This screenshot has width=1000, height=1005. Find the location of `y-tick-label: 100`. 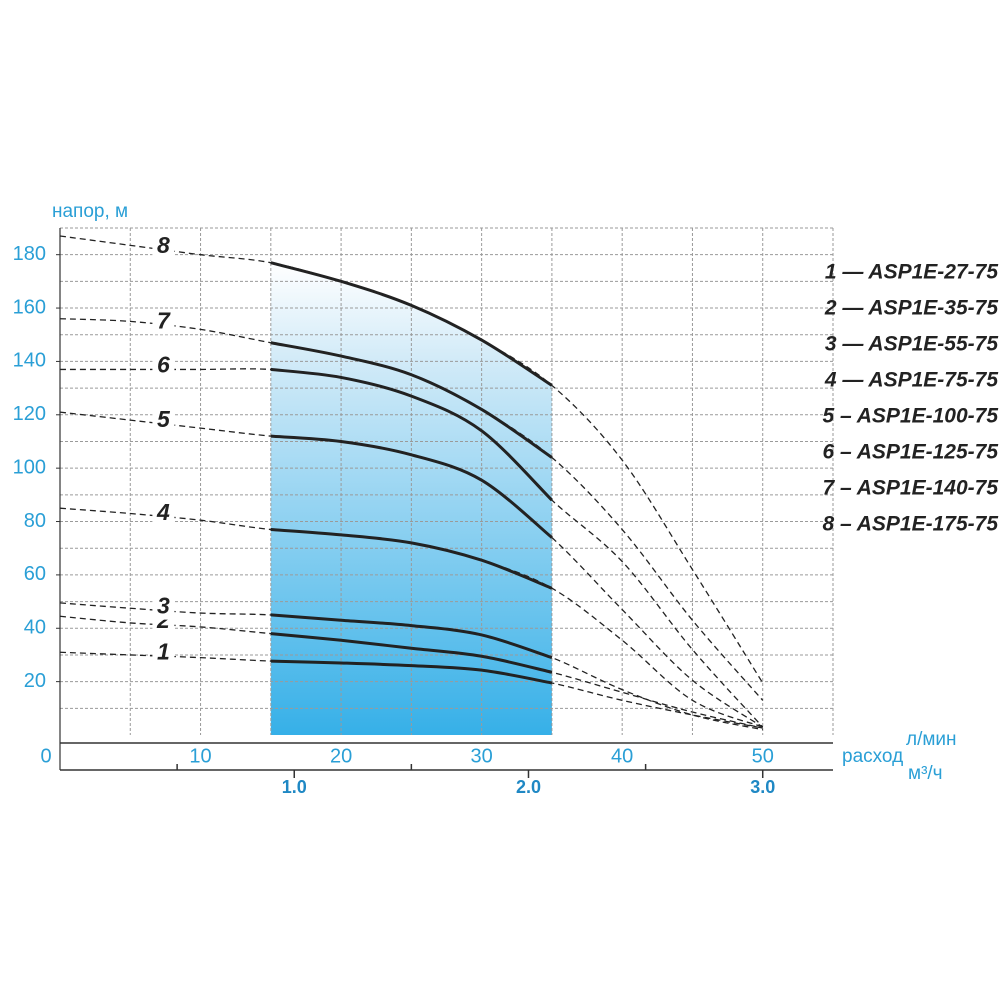

y-tick-label: 100 is located at coordinates (29, 467).